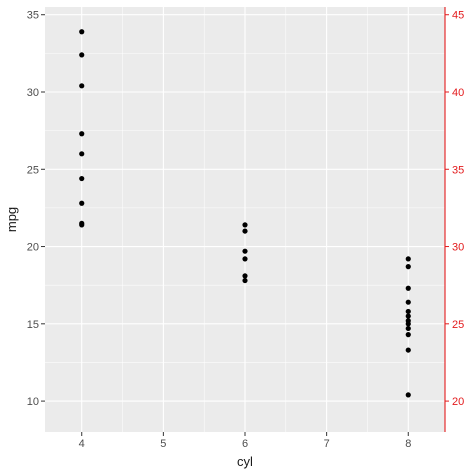  I want to click on y-tick-label: 35, so click(33, 16).